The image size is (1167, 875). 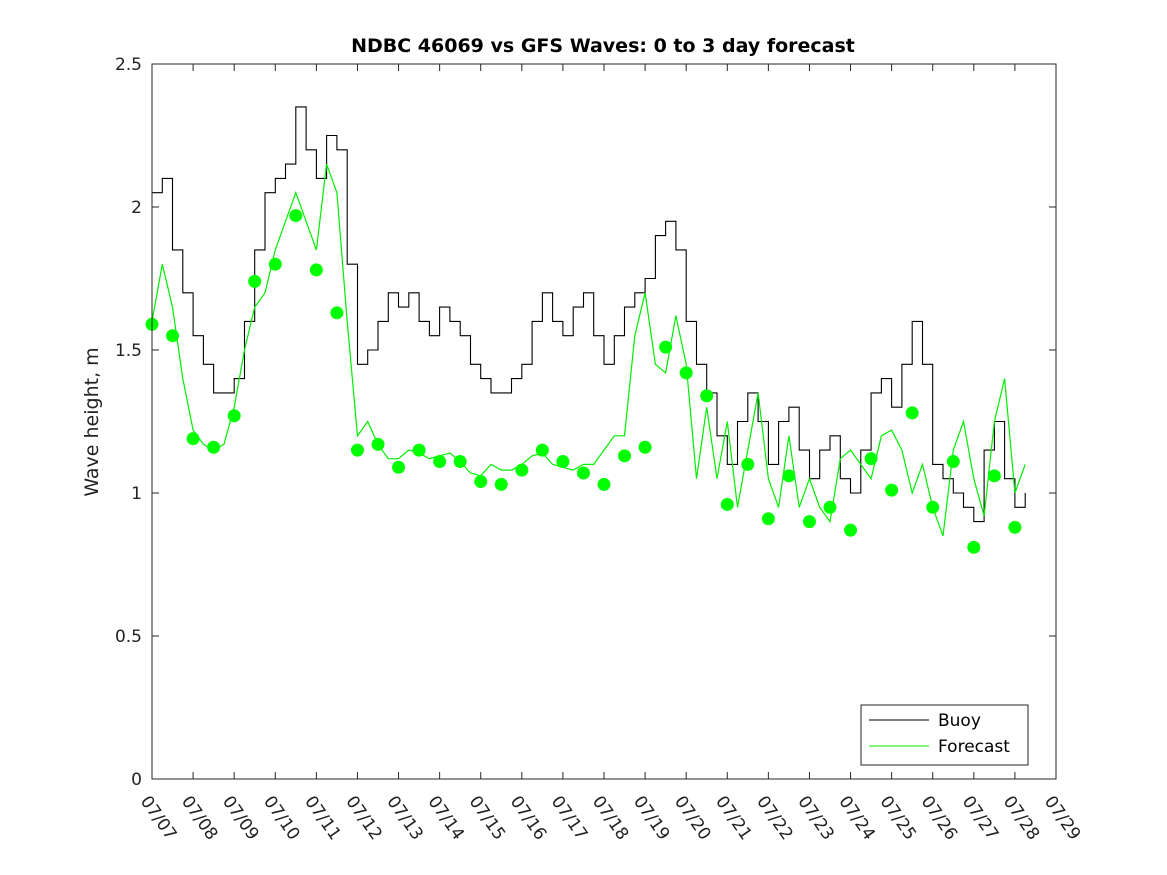 What do you see at coordinates (92, 421) in the screenshot?
I see `y-axis-label: Wave height, m` at bounding box center [92, 421].